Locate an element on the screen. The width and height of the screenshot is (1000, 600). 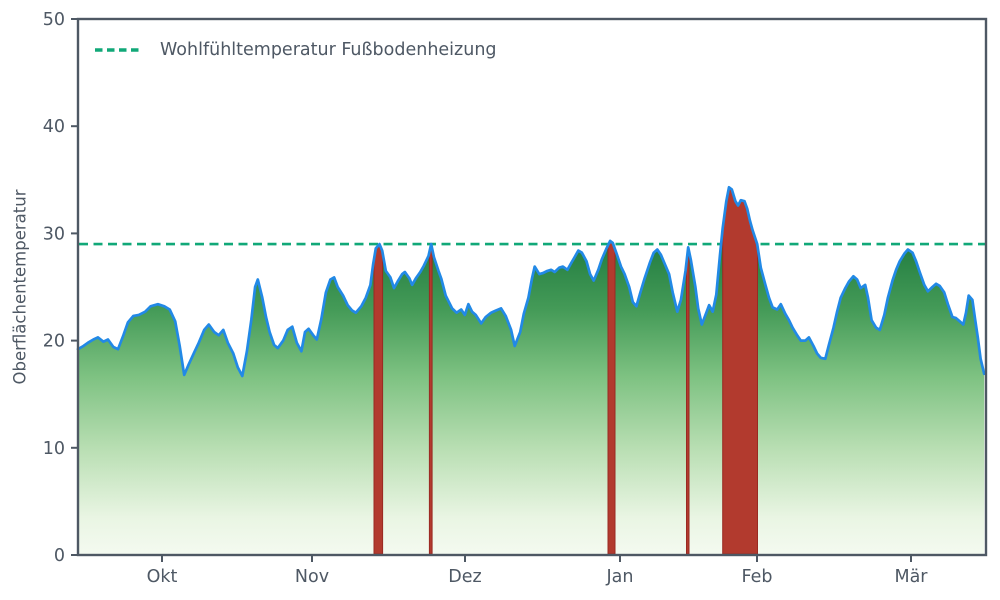
x-tick-label: Mär is located at coordinates (911, 577).